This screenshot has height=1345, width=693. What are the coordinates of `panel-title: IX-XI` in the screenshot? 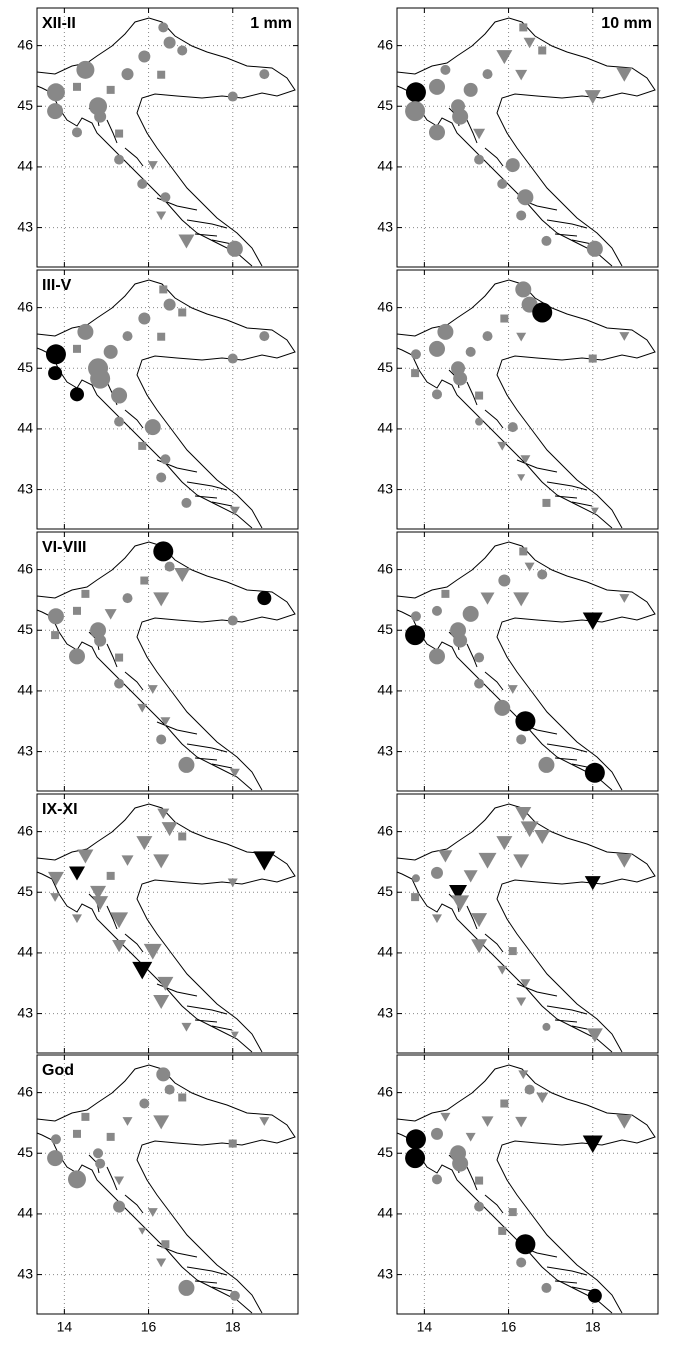 It's located at (60, 809).